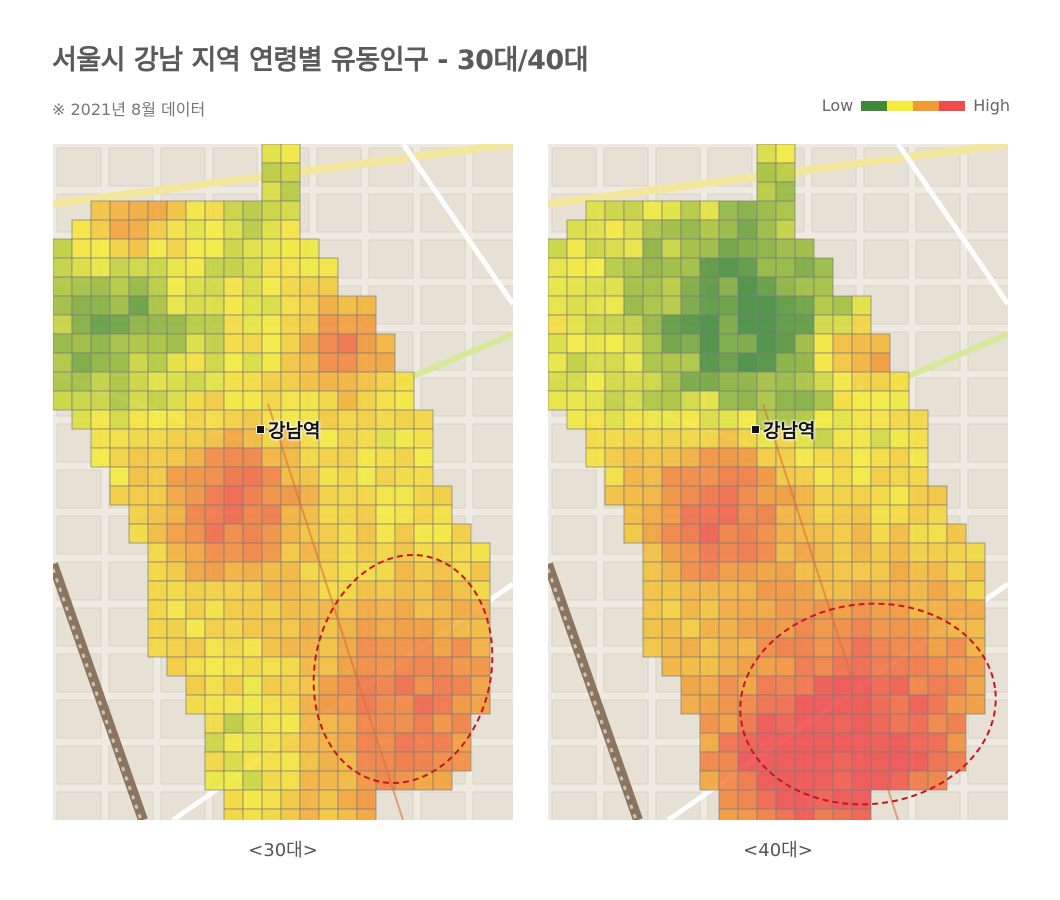 The height and width of the screenshot is (900, 1060). What do you see at coordinates (926, 105) in the screenshot?
I see `legend-swatch-high` at bounding box center [926, 105].